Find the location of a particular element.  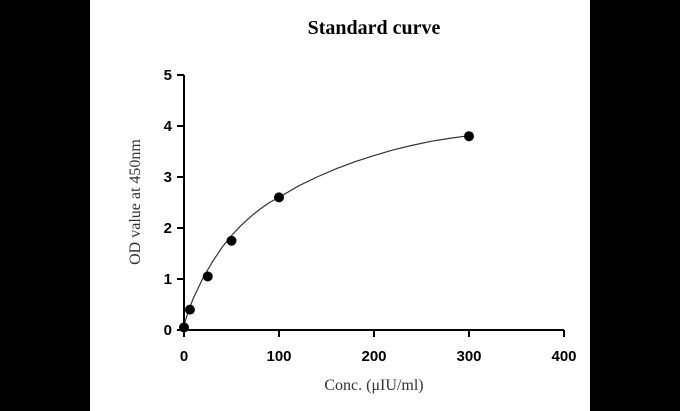

y-tick-label: 0 is located at coordinates (168, 330).